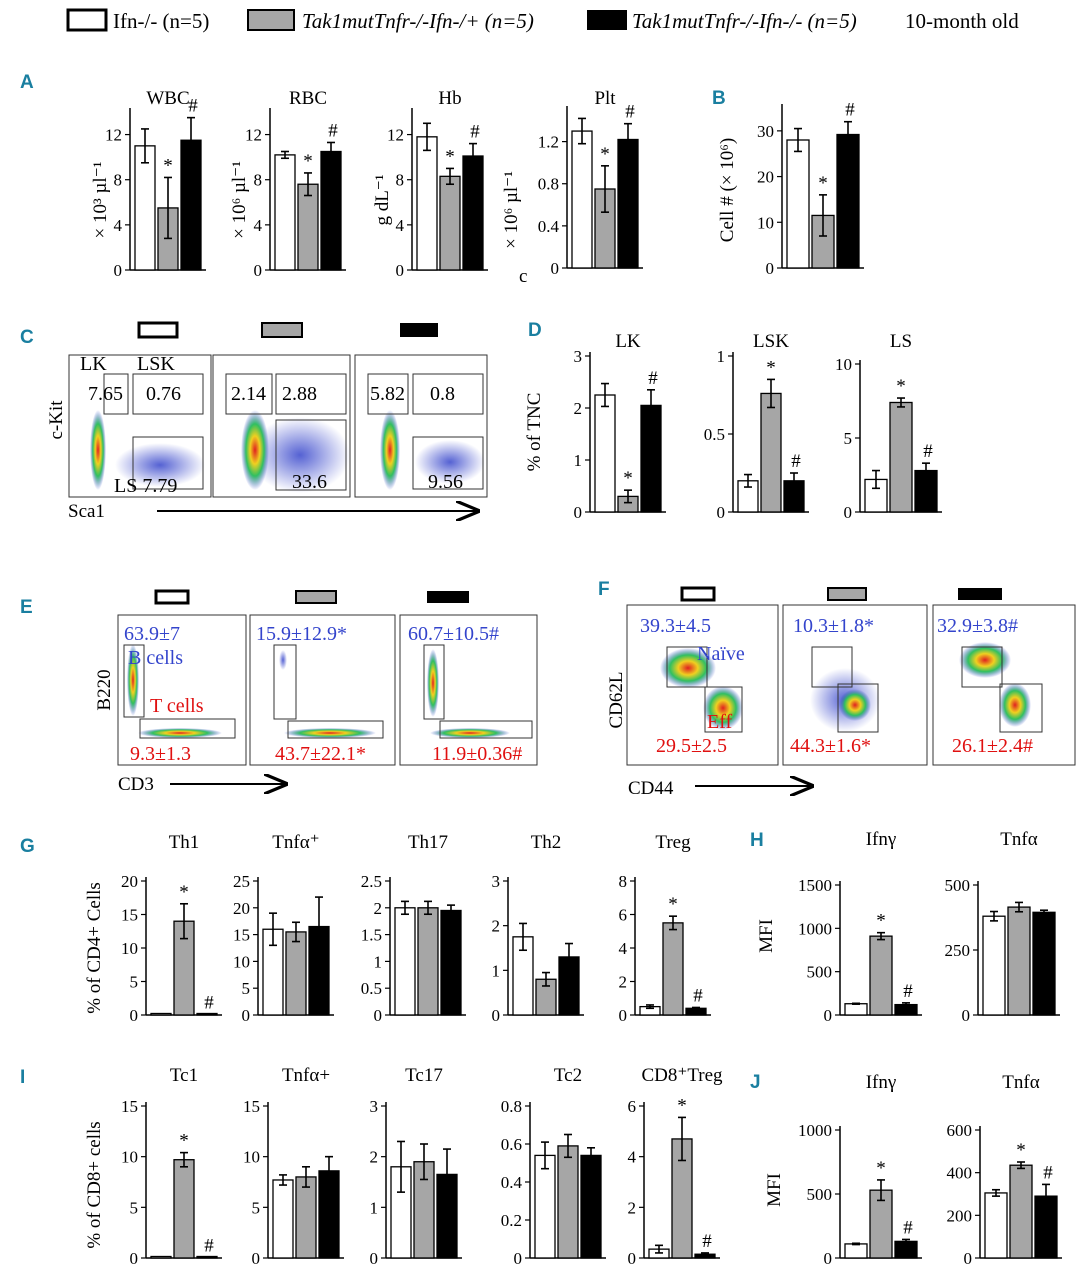 This screenshot has width=1090, height=1280. Describe the element at coordinates (1021, 1150) in the screenshot. I see `significance-mark-j-tnfa-1: *` at that location.